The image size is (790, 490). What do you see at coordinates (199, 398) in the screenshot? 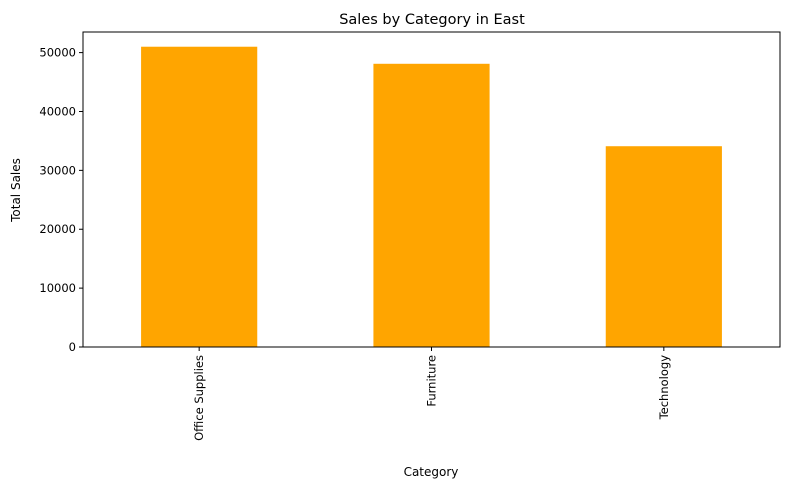
I see `x-tick-label-office-supplies: Office Supplies` at bounding box center [199, 398].